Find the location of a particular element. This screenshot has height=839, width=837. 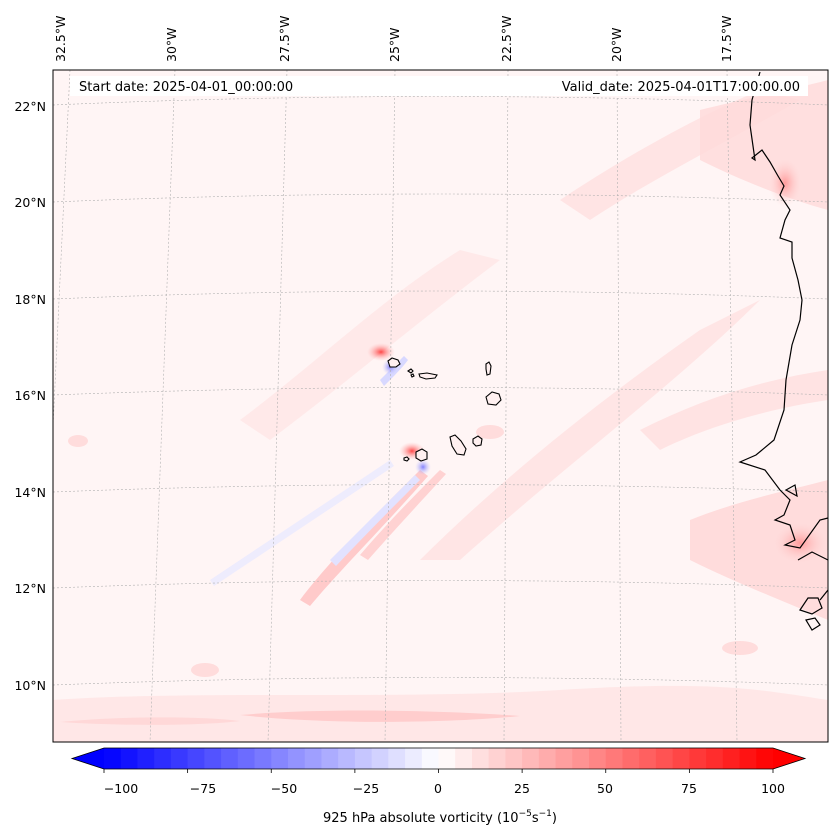

valid-date-label: Valid_date: 2025-04-01T17:00:00.00 is located at coordinates (681, 87).